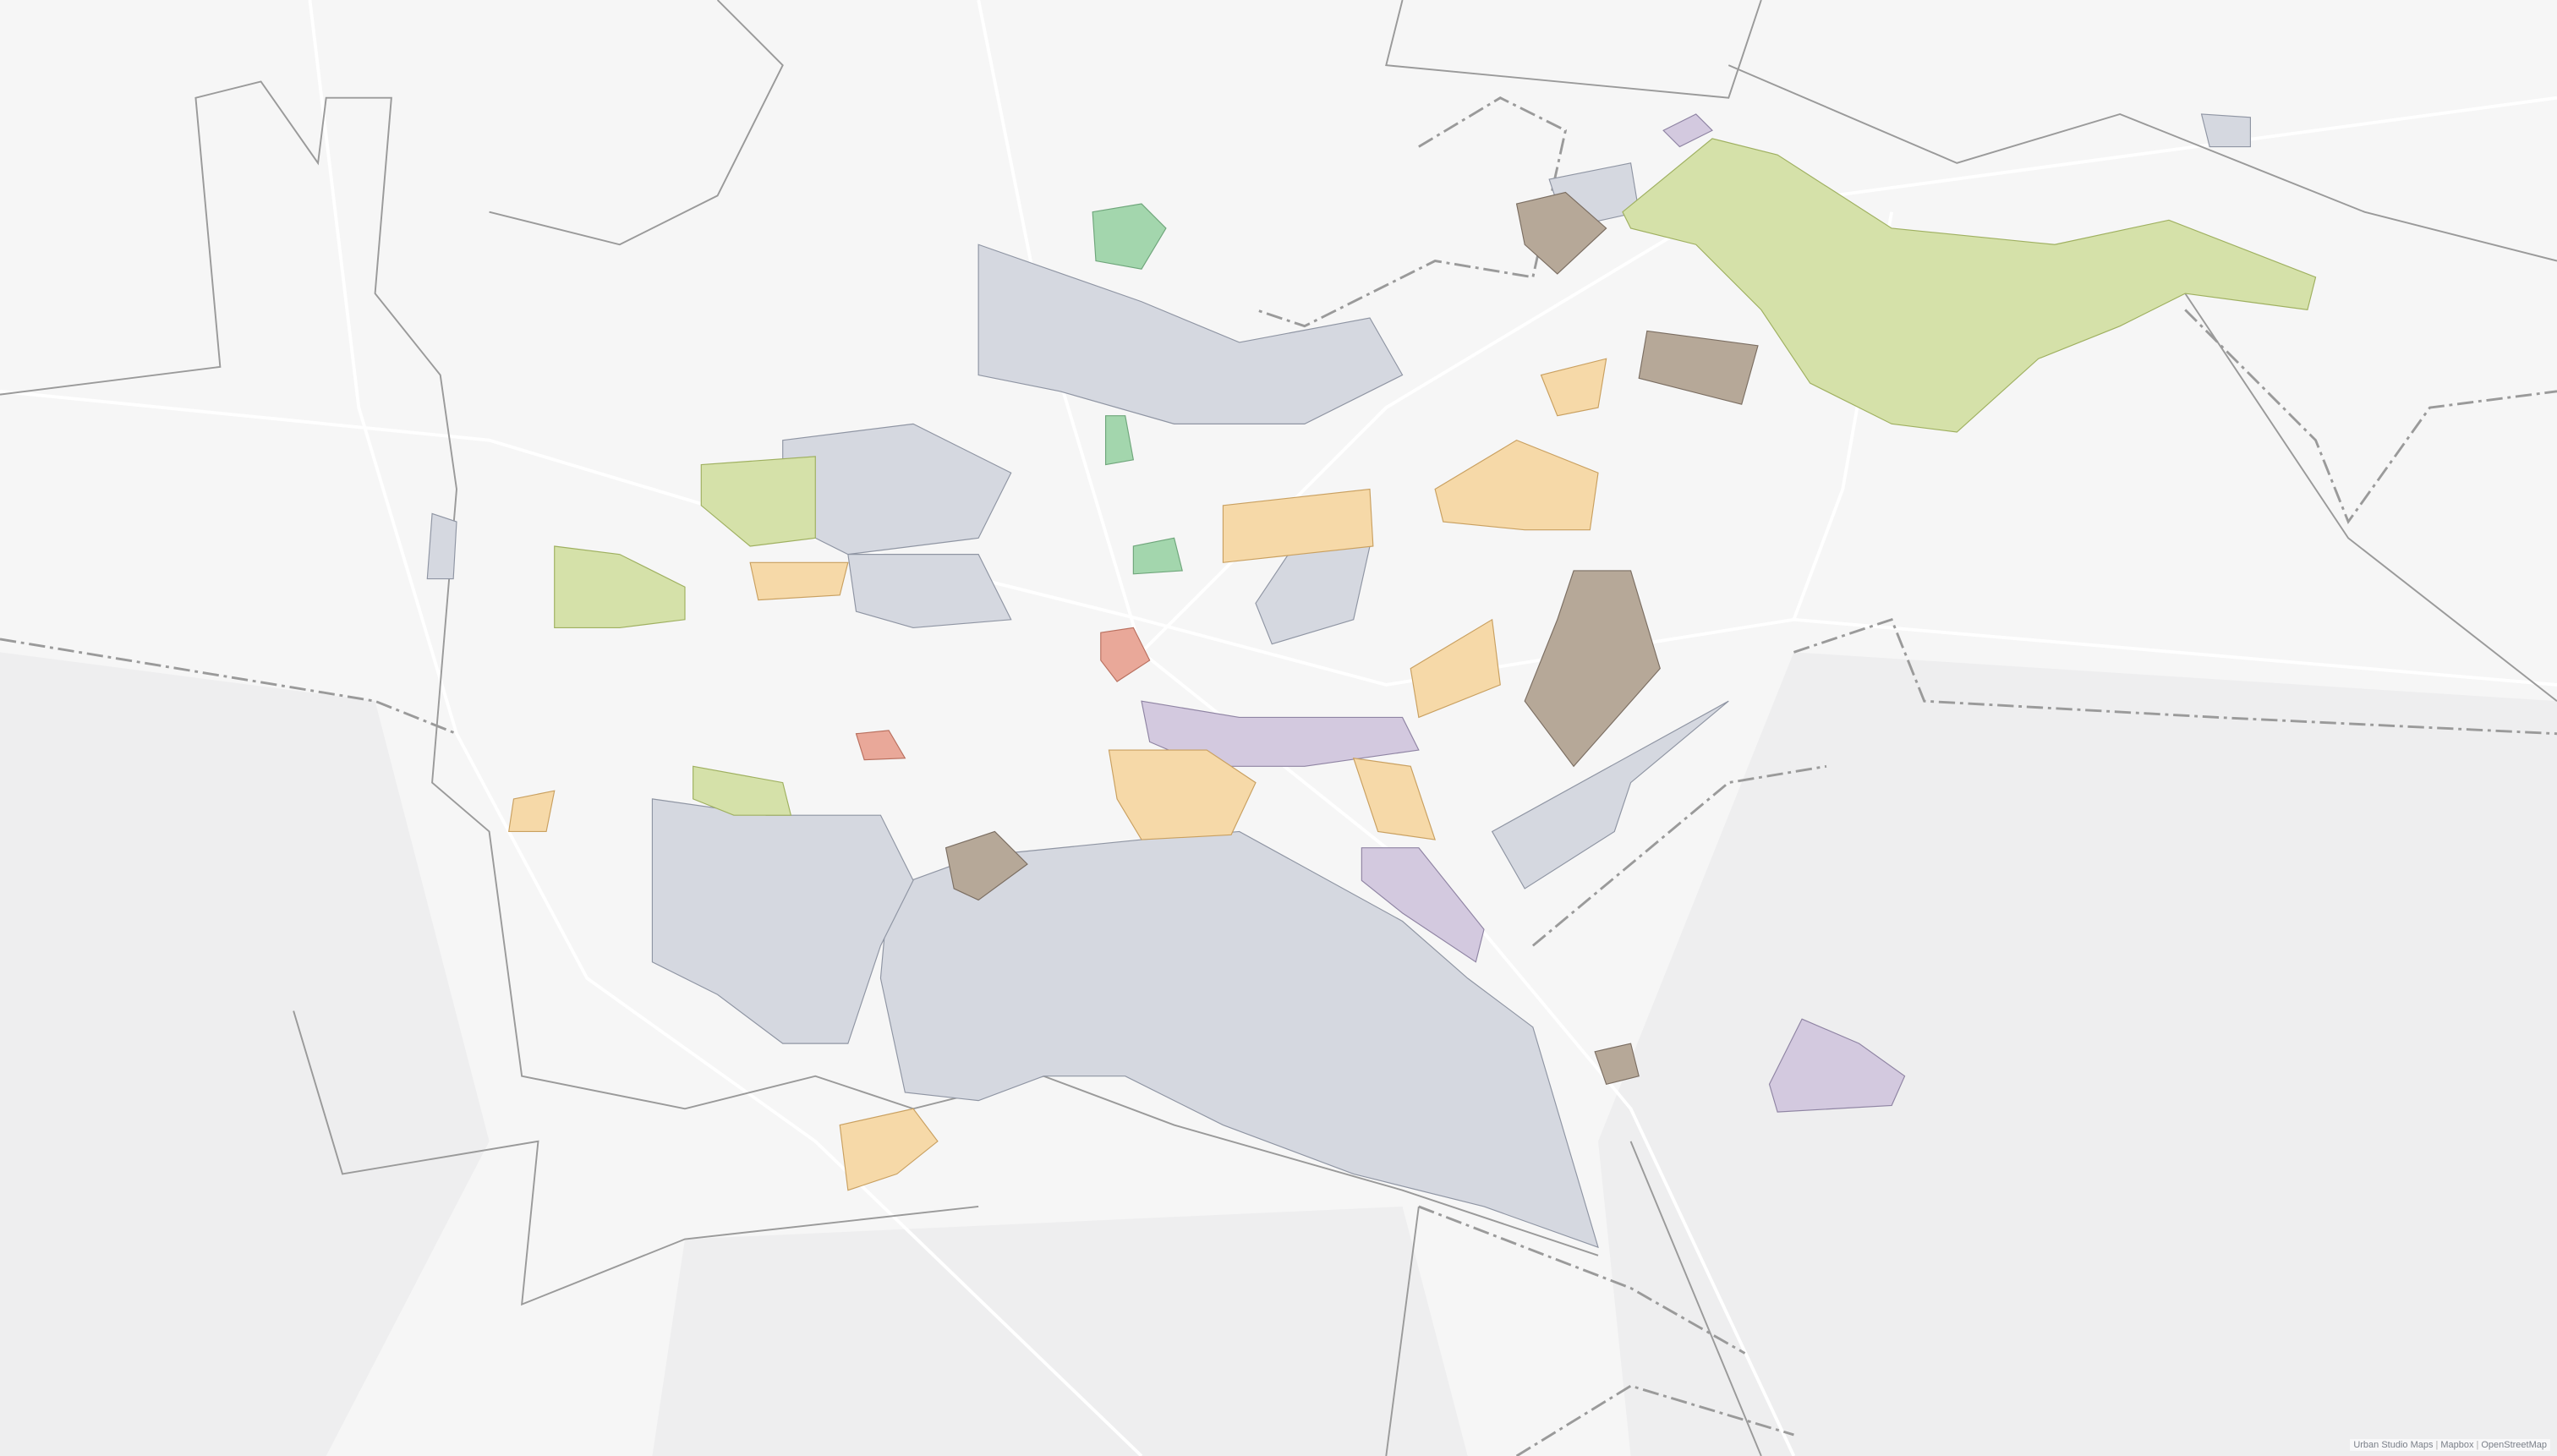 Image resolution: width=2557 pixels, height=1456 pixels. I want to click on parcel-orange-center-north, so click(1298, 526).